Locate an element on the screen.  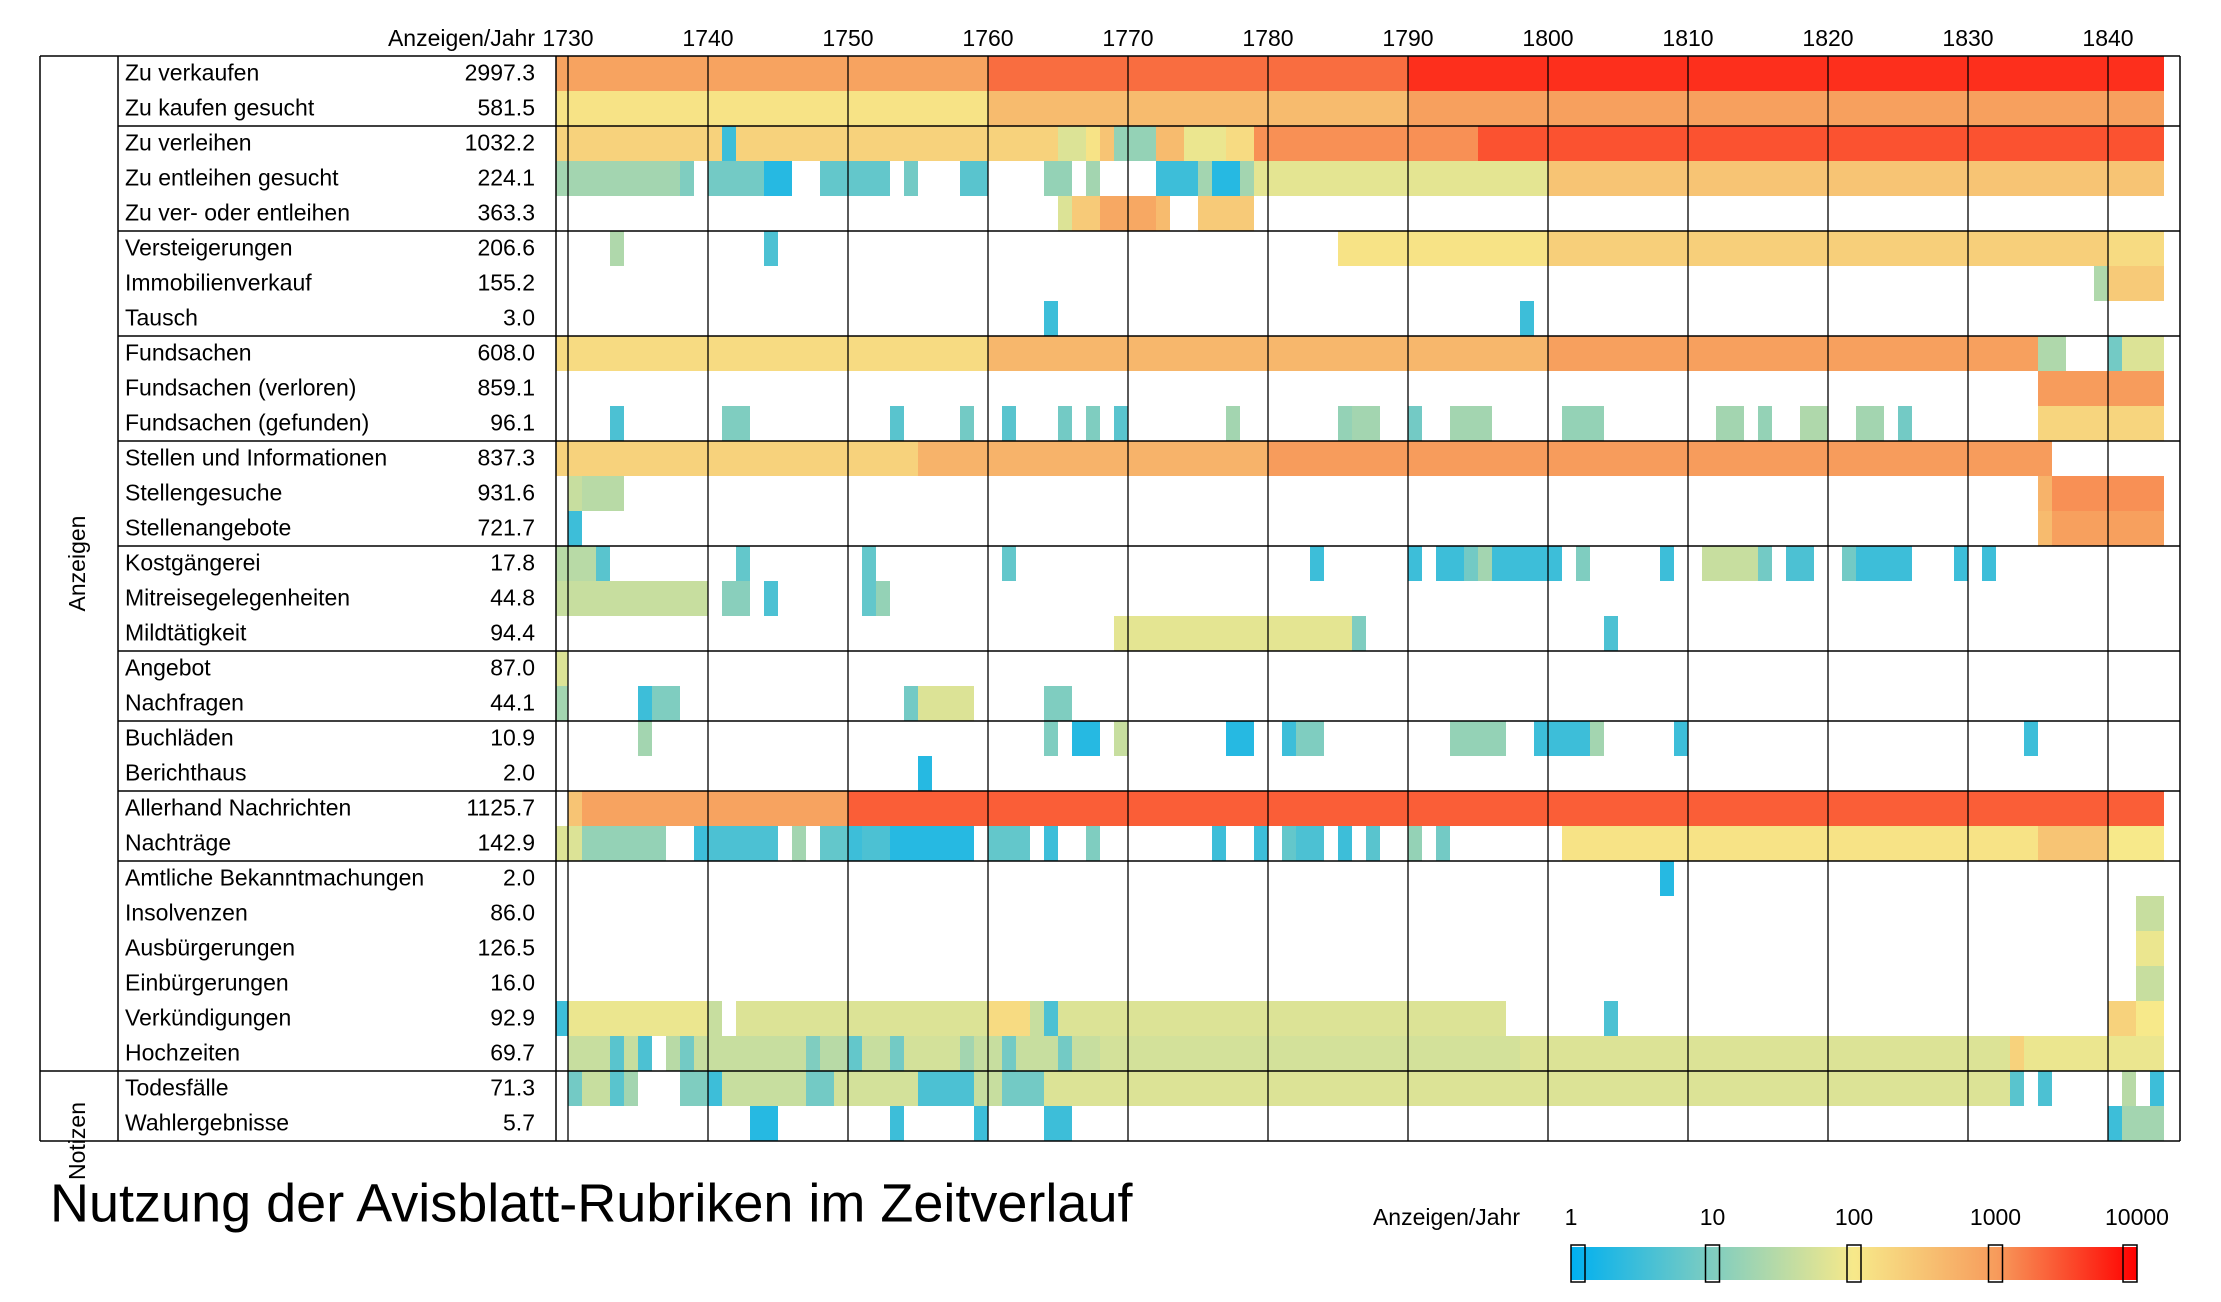
row-label: Stellen und Informationen is located at coordinates (256, 458).